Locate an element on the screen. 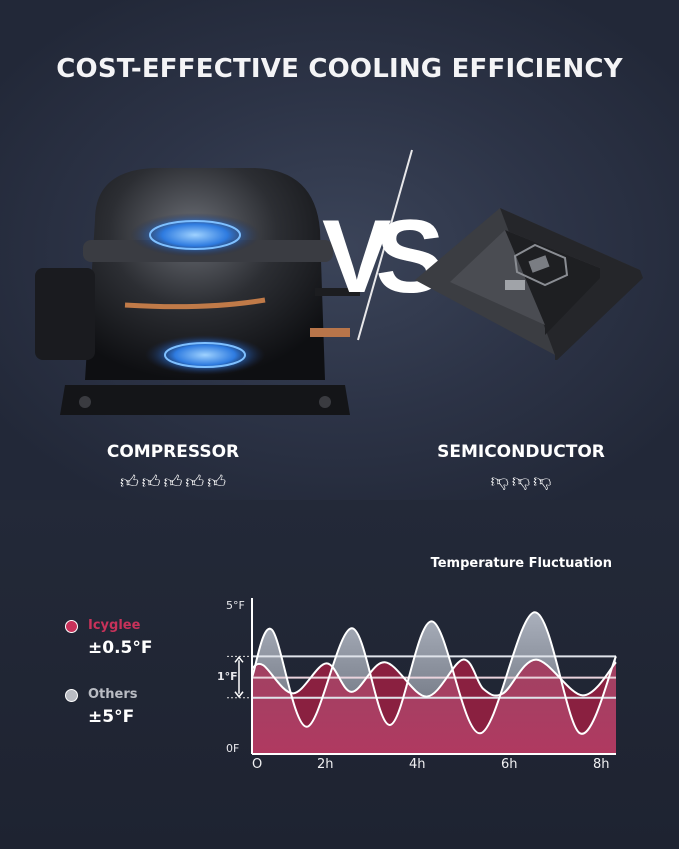 Image resolution: width=679 pixels, height=849 pixels. vs-divider is located at coordinates (385, 245).